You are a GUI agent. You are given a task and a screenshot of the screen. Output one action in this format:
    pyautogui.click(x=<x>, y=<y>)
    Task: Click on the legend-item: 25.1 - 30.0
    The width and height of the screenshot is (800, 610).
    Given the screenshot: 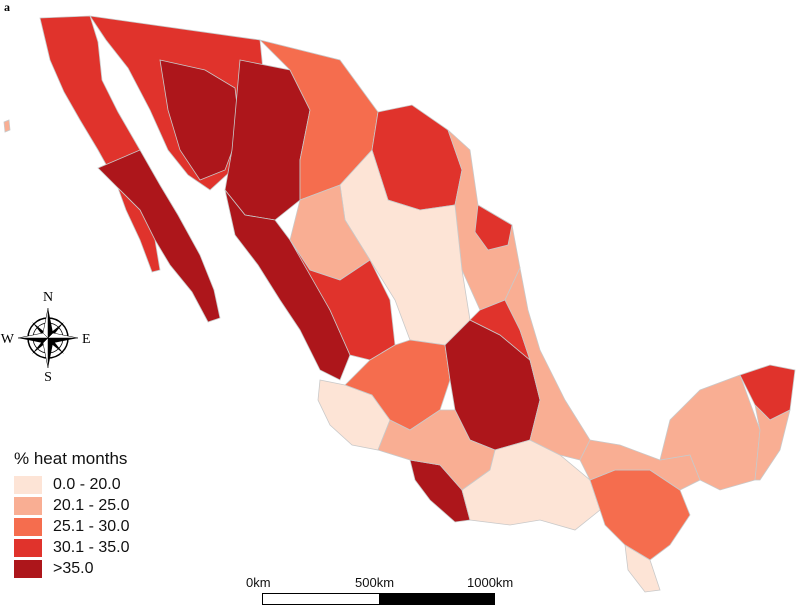 What is the action you would take?
    pyautogui.click(x=72, y=526)
    